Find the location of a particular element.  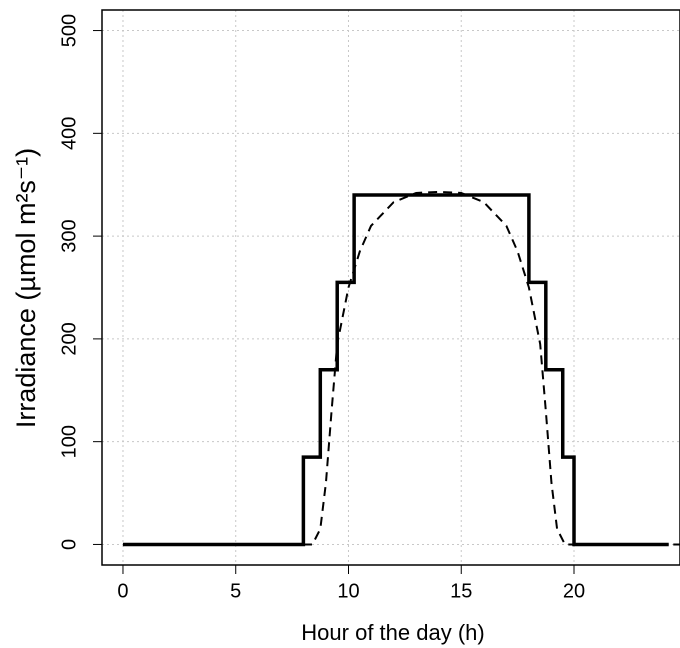

x-tick-label: 5 is located at coordinates (235, 591).